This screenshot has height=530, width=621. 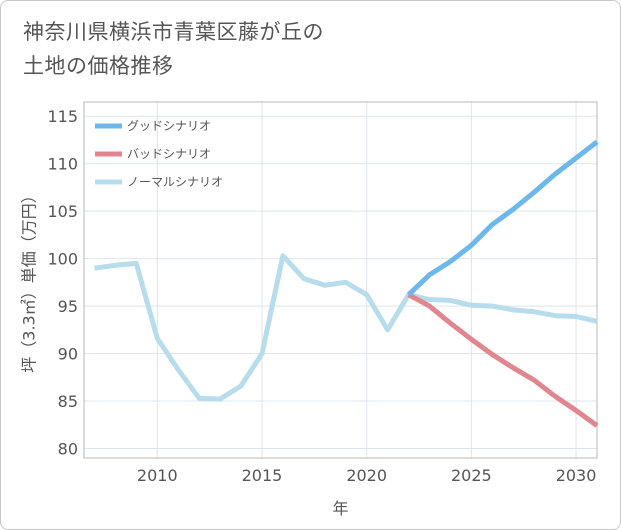 I want to click on series-line-bad, so click(x=503, y=360).